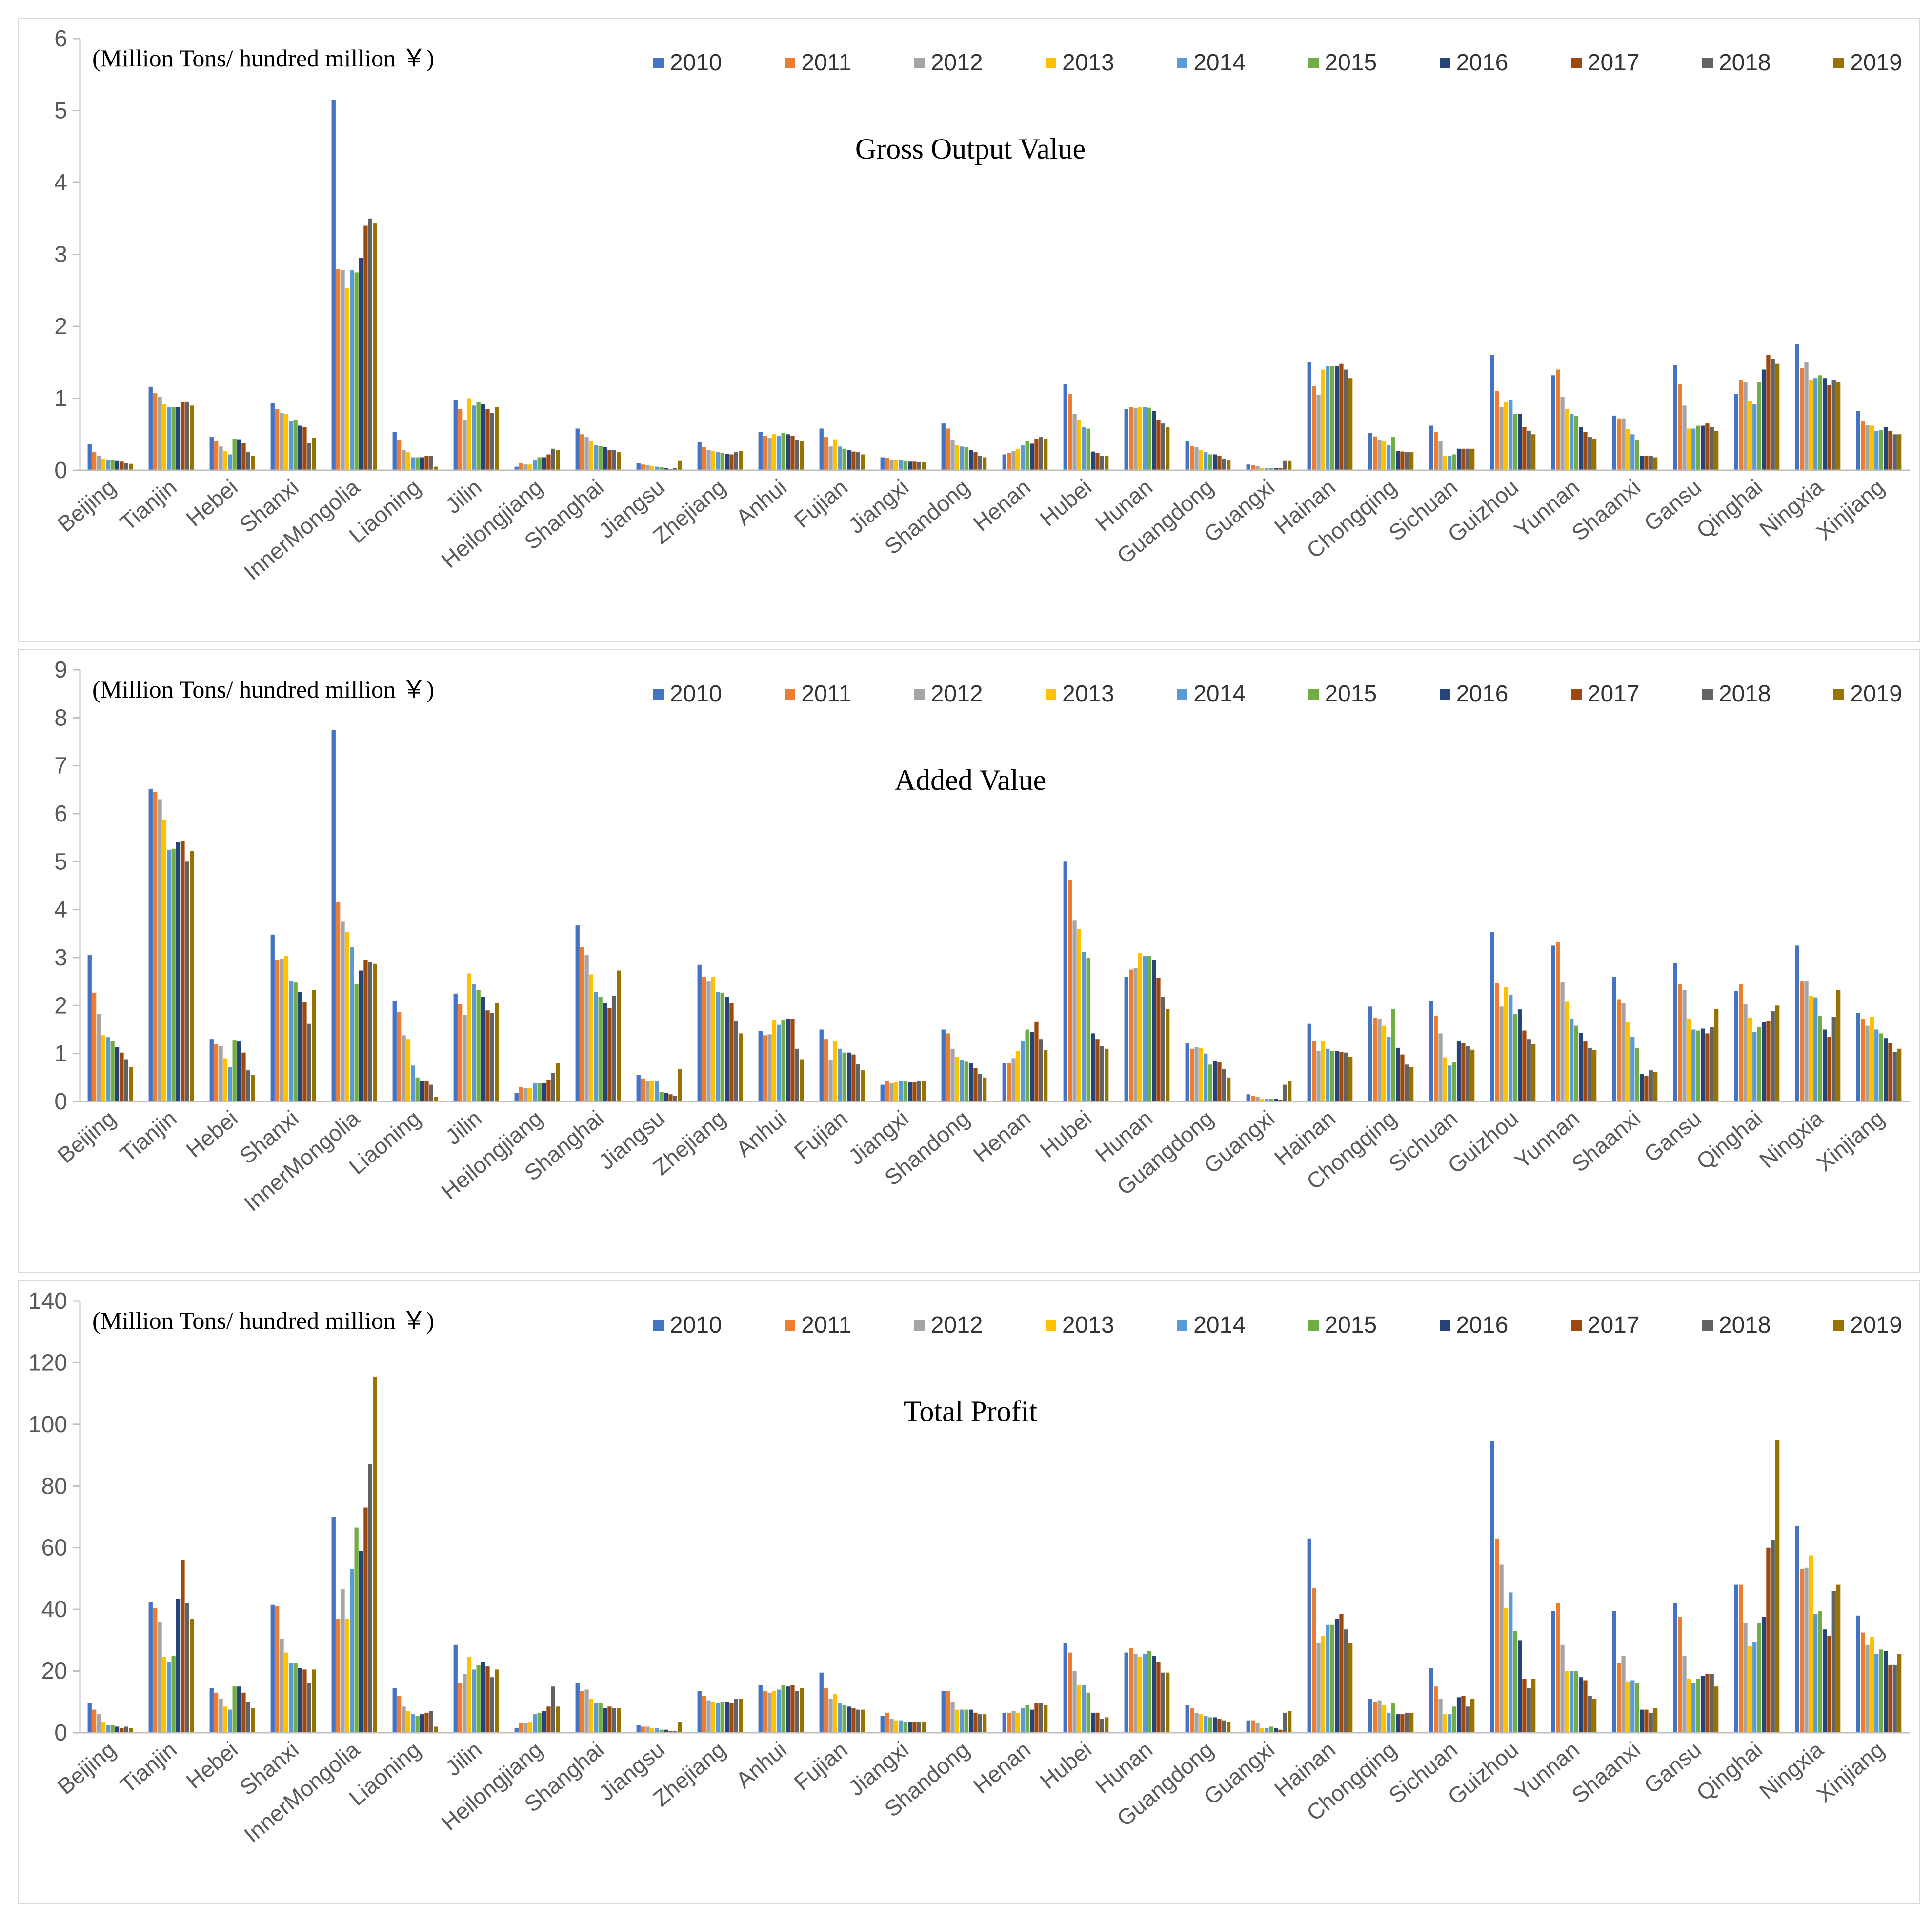  Describe the element at coordinates (60, 814) in the screenshot. I see `y-tick-label: 6` at that location.